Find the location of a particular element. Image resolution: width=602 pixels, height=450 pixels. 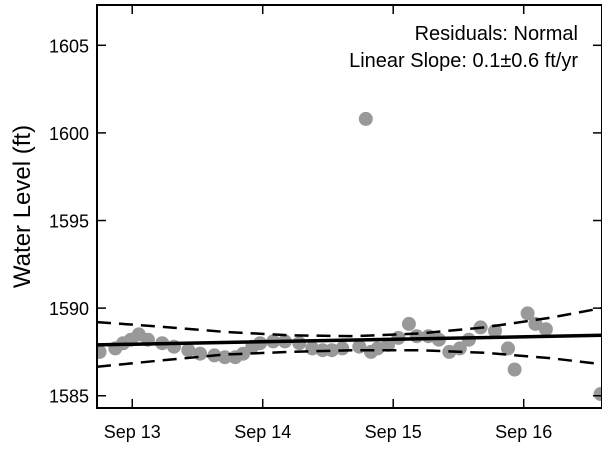

x-tick-label: Sep 16 is located at coordinates (523, 432).